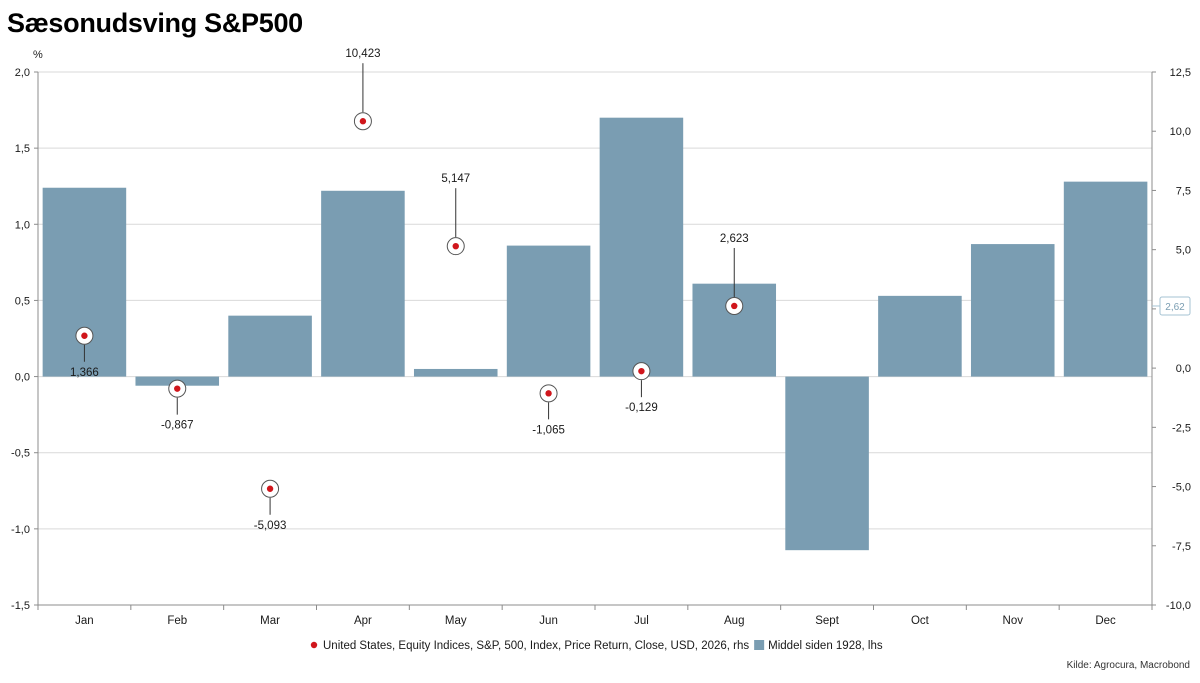 This screenshot has height=683, width=1200. What do you see at coordinates (734, 239) in the screenshot?
I see `marker-data-label: 2,623` at bounding box center [734, 239].